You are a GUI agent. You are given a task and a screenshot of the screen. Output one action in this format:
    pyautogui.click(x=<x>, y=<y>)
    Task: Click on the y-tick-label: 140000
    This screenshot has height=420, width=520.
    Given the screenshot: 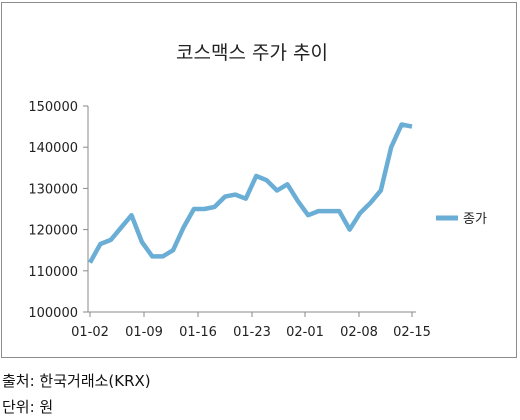 What is the action you would take?
    pyautogui.click(x=53, y=148)
    